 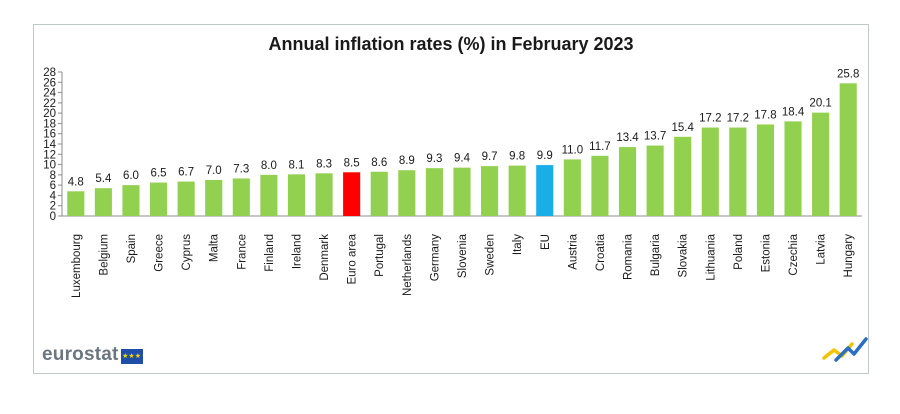 What do you see at coordinates (849, 256) in the screenshot?
I see `category-label: Hungary` at bounding box center [849, 256].